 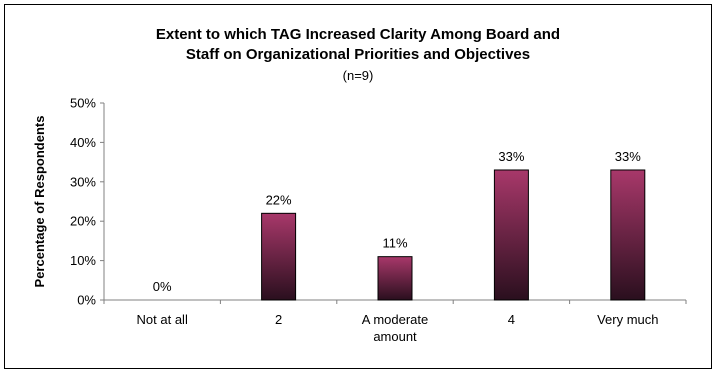 I want to click on y-tick-label: 50%, so click(x=83, y=103).